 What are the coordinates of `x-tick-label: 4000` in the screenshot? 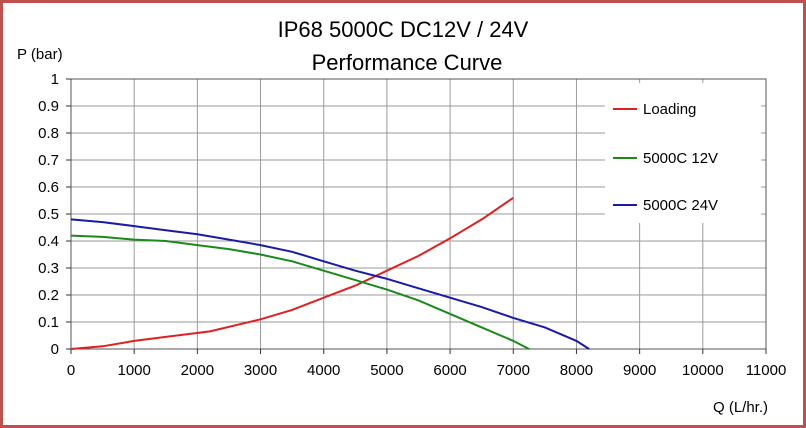 It's located at (323, 370).